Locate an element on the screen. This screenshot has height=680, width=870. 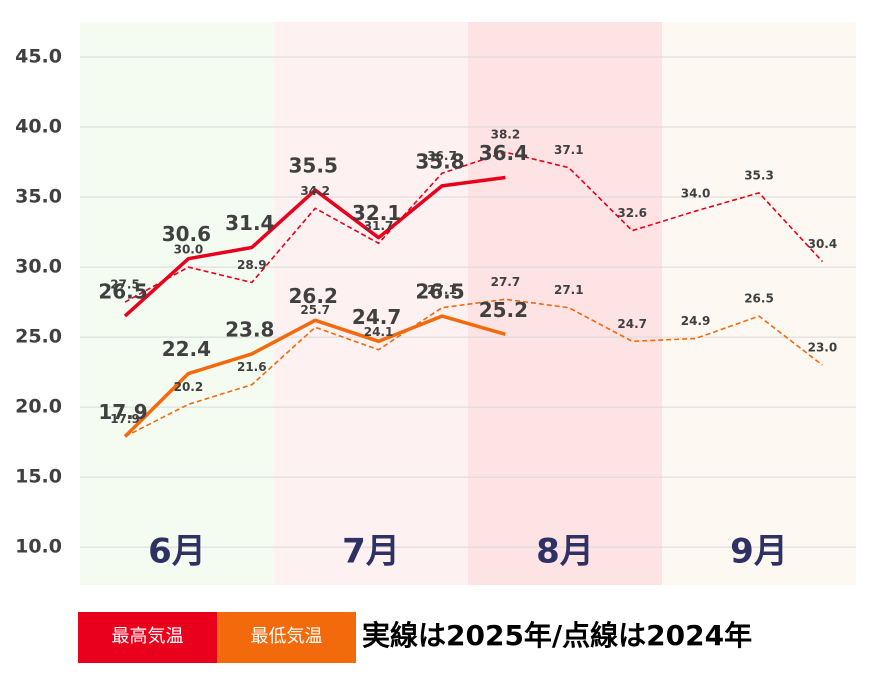
dashed-value-label: 32.6 is located at coordinates (632, 213).